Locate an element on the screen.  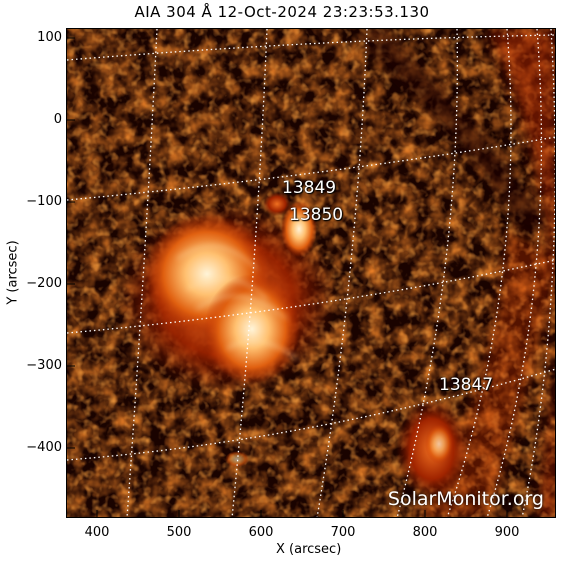
x-tick-label: 800 is located at coordinates (425, 532).